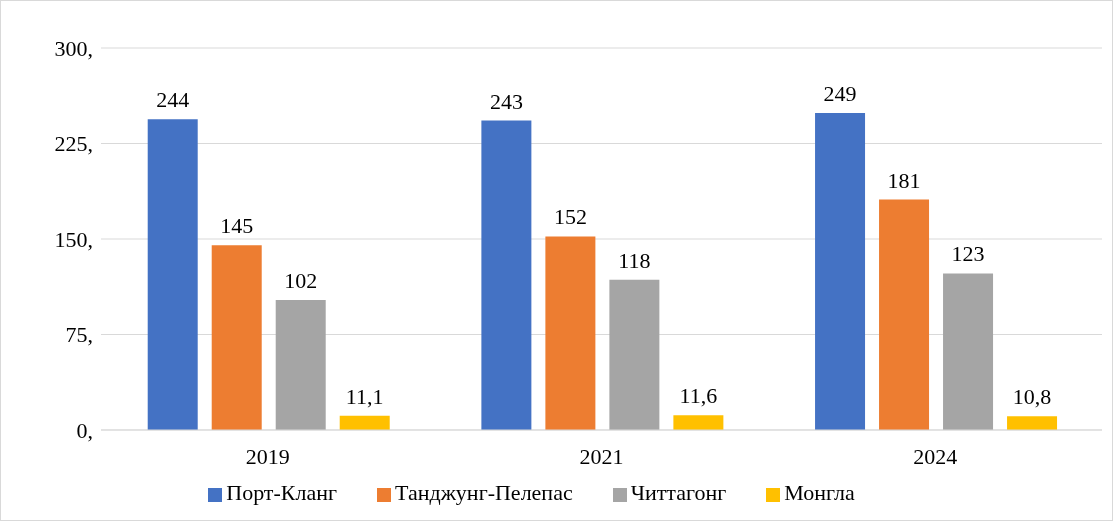 The image size is (1113, 521). I want to click on data-label: 145, so click(237, 226).